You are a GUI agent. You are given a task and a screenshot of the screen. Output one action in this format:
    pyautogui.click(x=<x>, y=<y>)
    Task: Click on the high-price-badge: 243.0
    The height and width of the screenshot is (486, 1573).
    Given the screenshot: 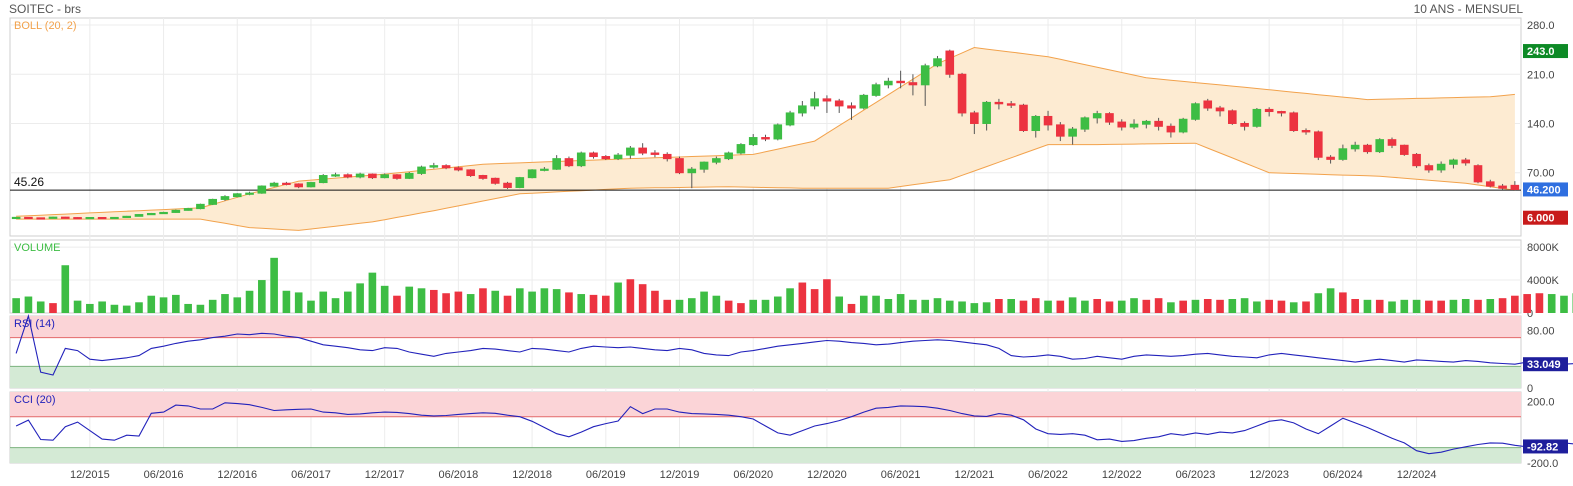 What is the action you would take?
    pyautogui.click(x=1541, y=52)
    